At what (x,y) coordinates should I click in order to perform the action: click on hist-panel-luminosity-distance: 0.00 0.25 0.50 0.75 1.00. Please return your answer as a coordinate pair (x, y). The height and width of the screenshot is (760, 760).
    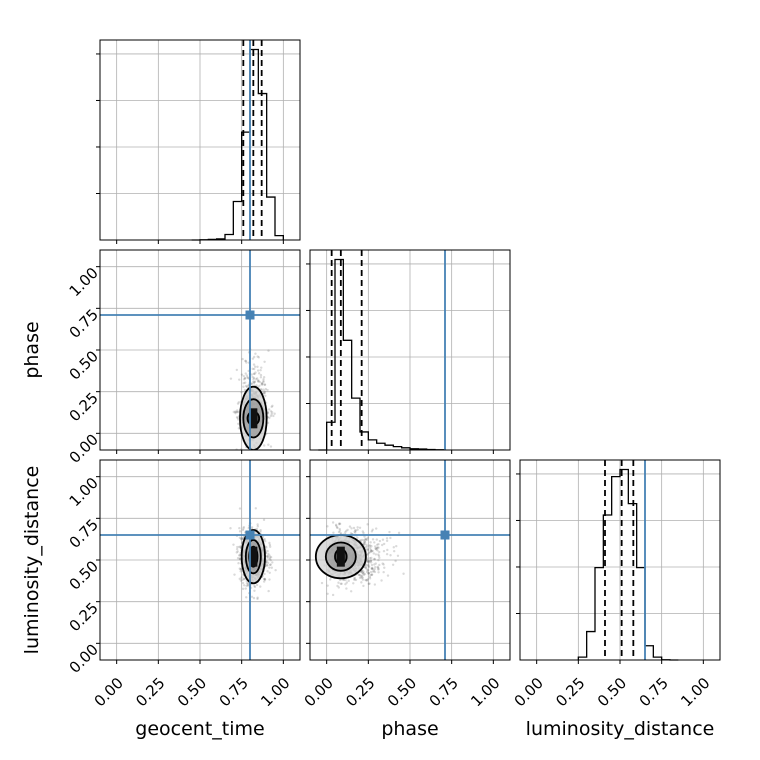
    Looking at the image, I should click on (616, 584).